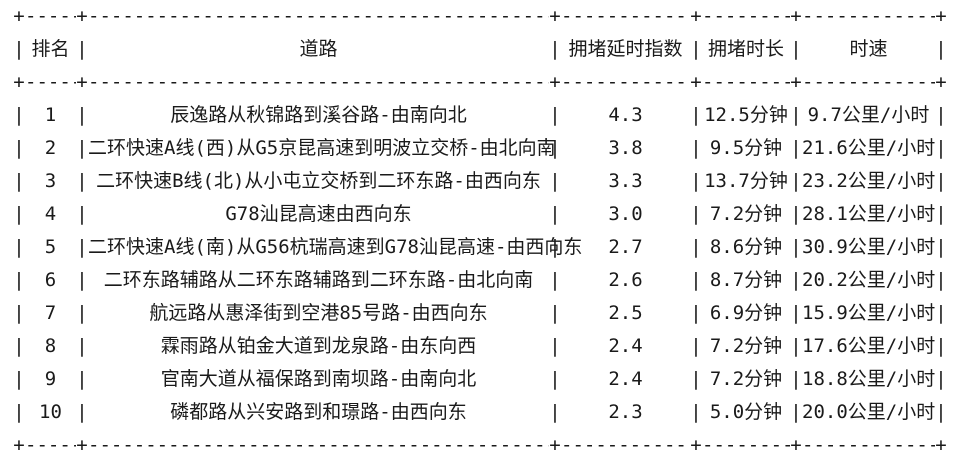 The height and width of the screenshot is (464, 959). What do you see at coordinates (50, 313) in the screenshot?
I see `cell-rank: 7` at bounding box center [50, 313].